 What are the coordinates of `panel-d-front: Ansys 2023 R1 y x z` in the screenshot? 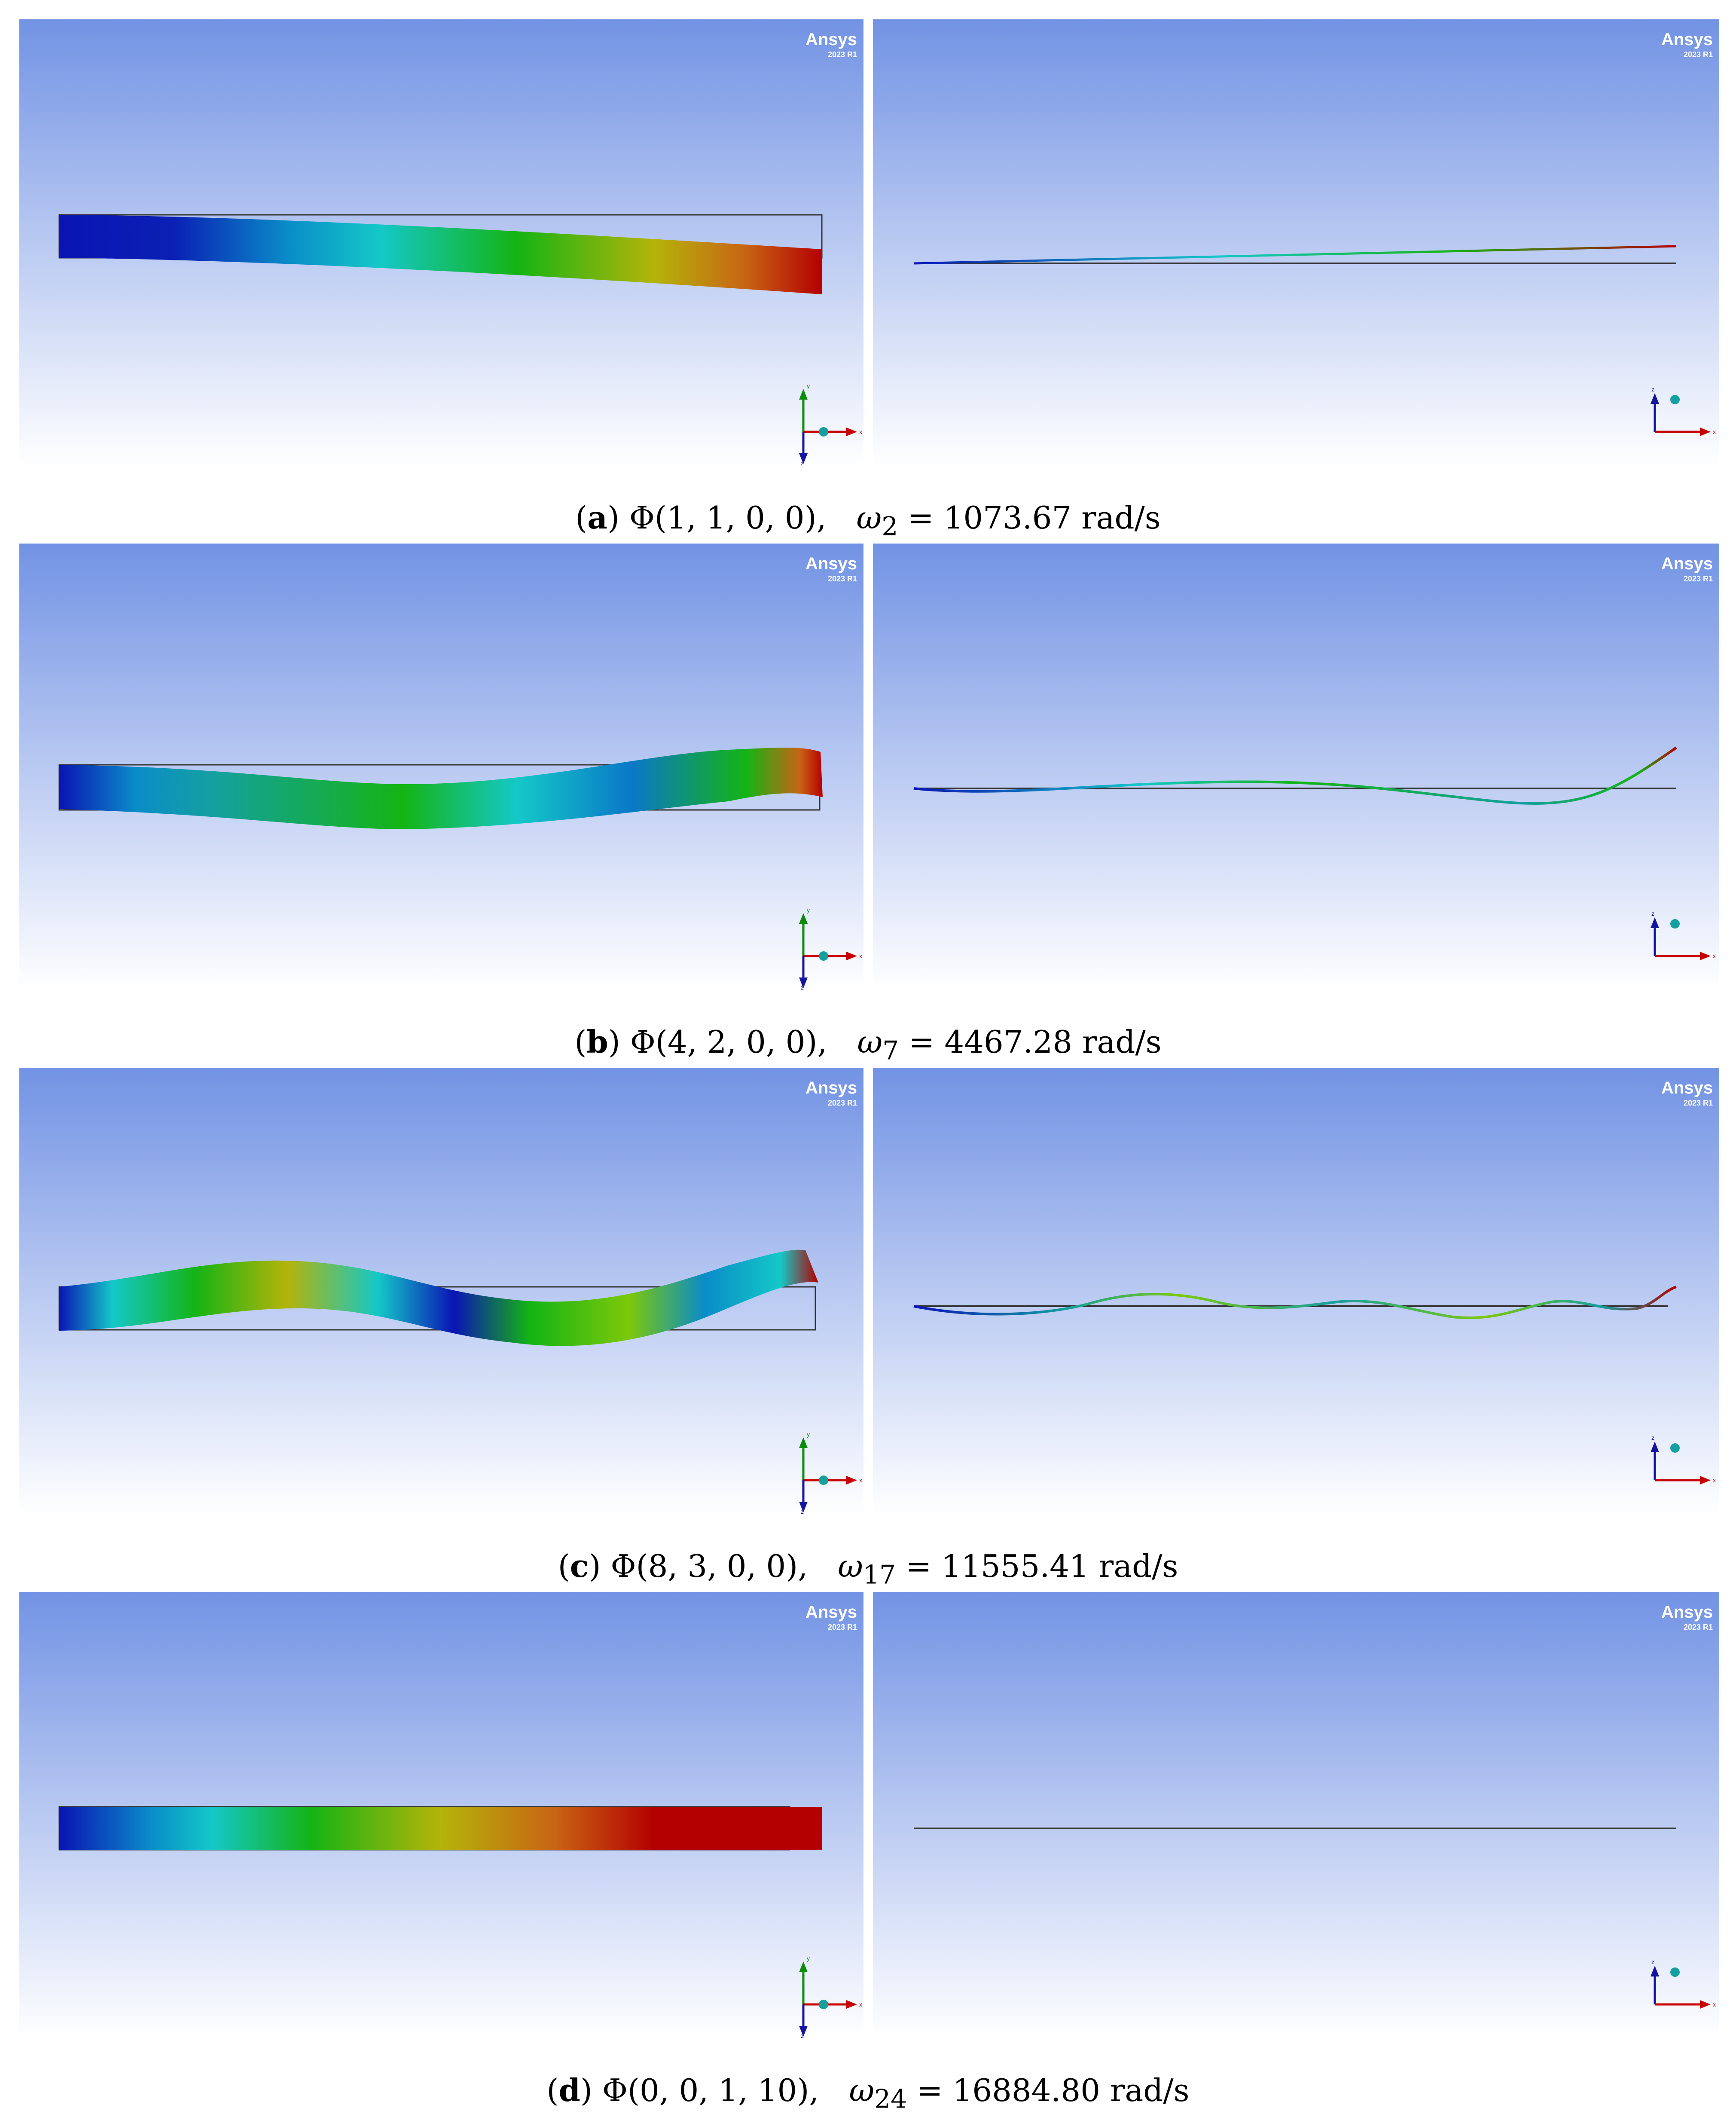 It's located at (441, 1815).